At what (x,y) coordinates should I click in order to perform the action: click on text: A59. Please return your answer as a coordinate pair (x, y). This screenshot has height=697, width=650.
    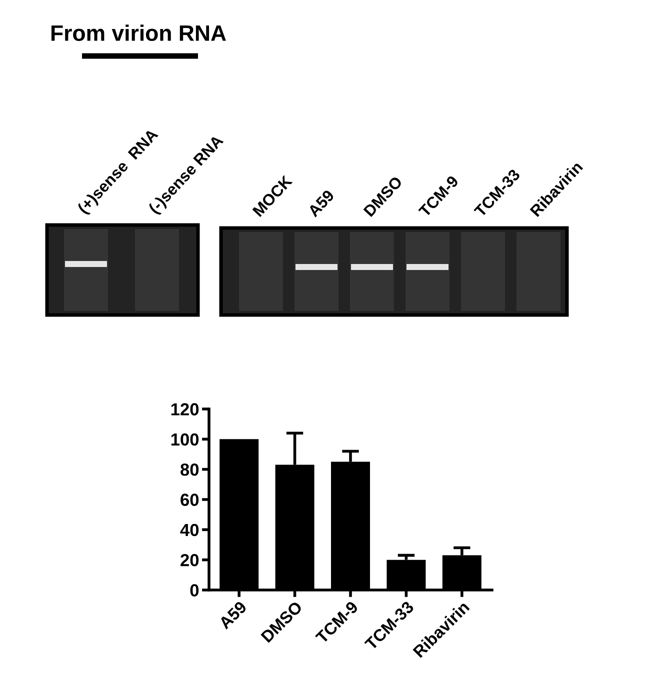
    Looking at the image, I should click on (321, 203).